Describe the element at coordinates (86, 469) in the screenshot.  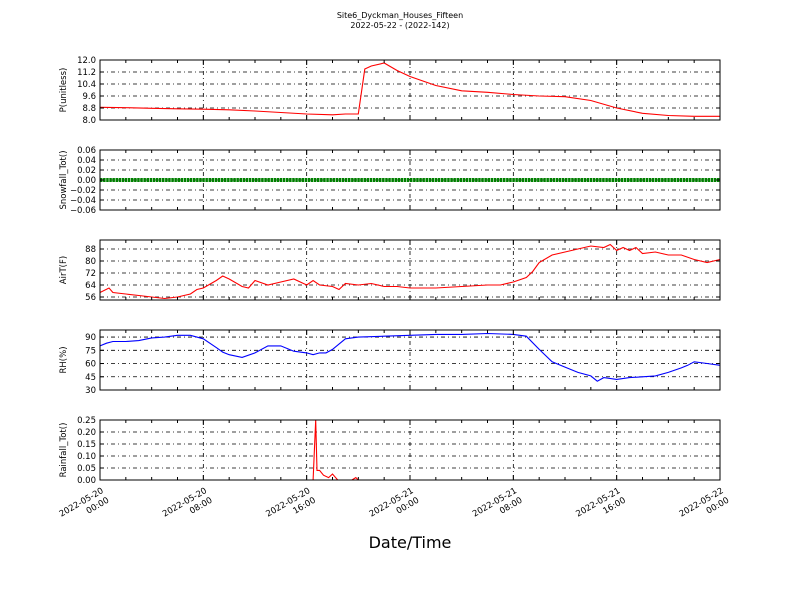
I see `y-tick-label: 0.05` at that location.